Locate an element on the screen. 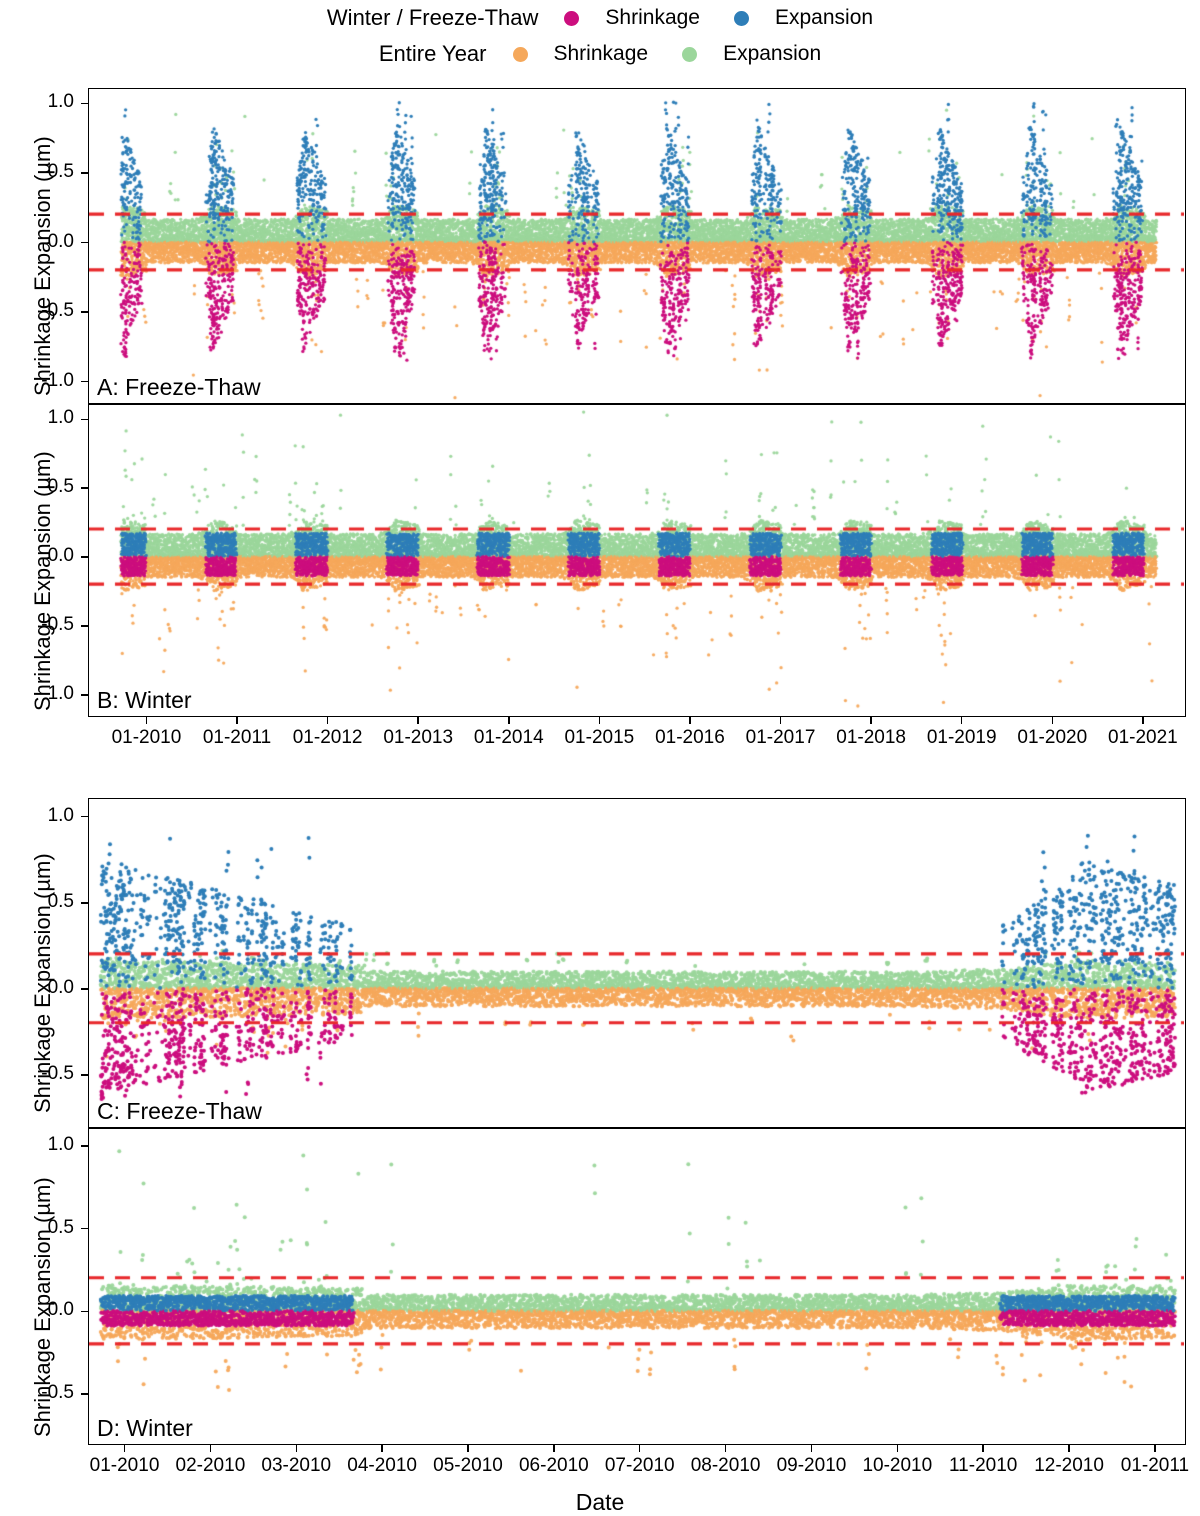 This screenshot has height=1516, width=1200. x-tick-label: 05-2010 is located at coordinates (468, 1465).